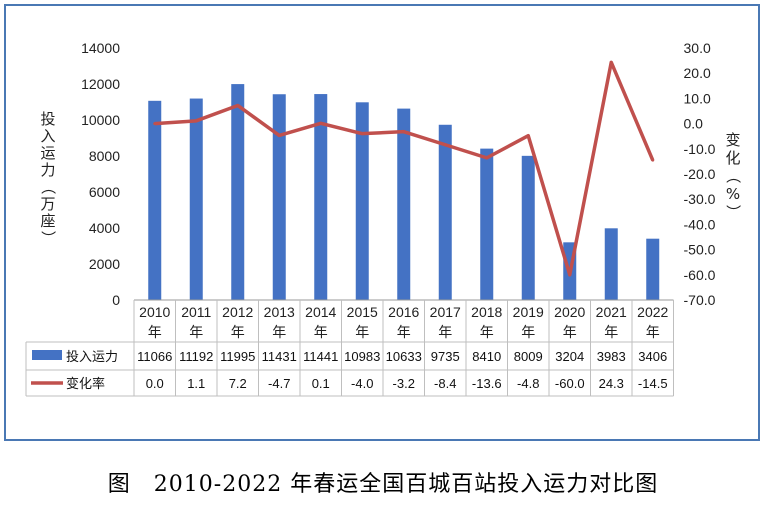 The height and width of the screenshot is (507, 766). What do you see at coordinates (154, 356) in the screenshot?
I see `table-value-bar: 11066` at bounding box center [154, 356].